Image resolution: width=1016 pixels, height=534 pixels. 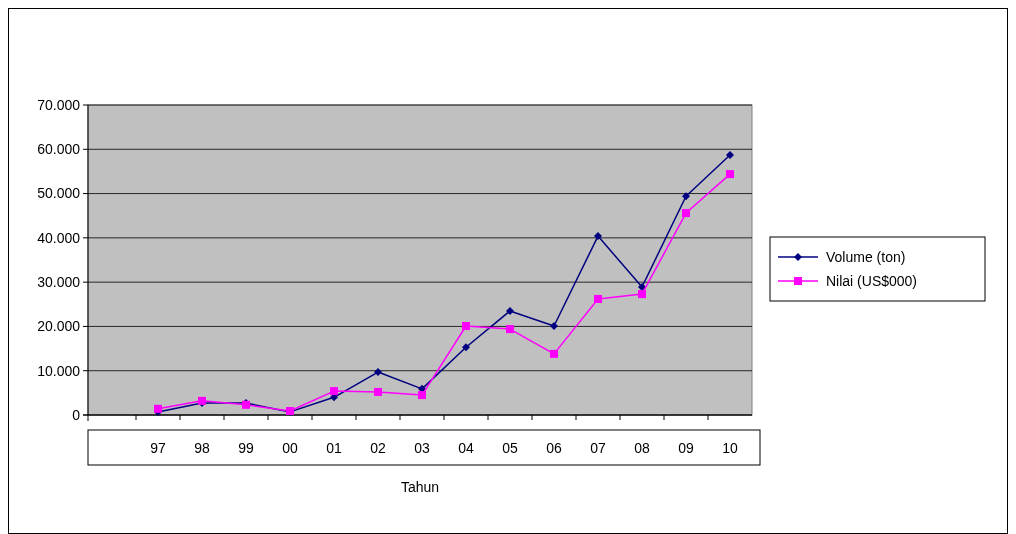 What do you see at coordinates (59, 370) in the screenshot?
I see `y-tick-label: 10.000` at bounding box center [59, 370].